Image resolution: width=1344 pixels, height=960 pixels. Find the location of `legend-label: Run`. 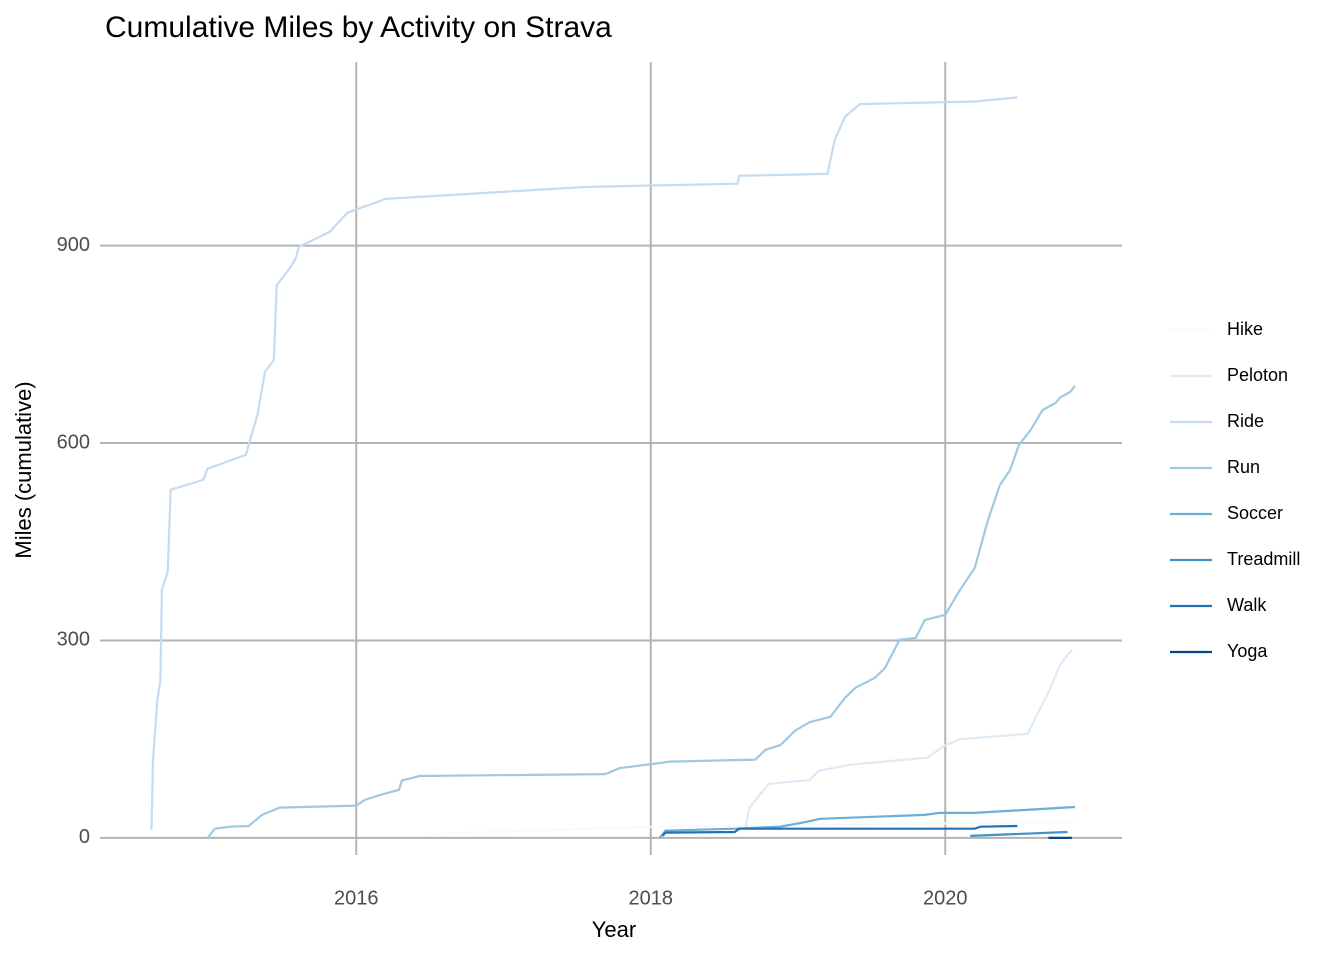

legend-label: Run is located at coordinates (1243, 467).